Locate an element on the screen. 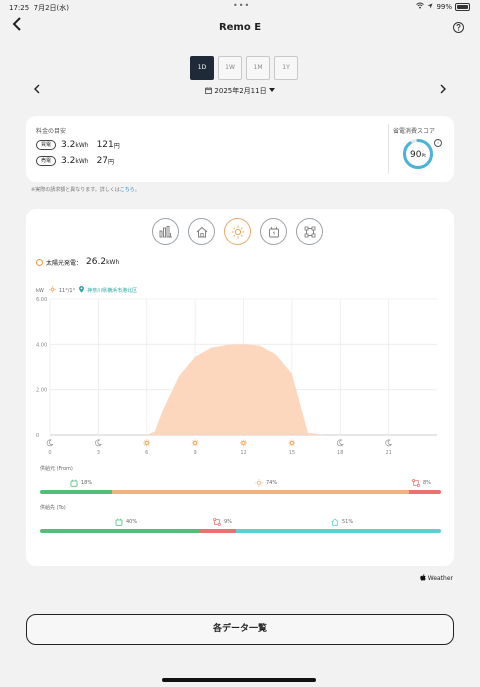 The image size is (480, 687). mode-selector is located at coordinates (237, 231).